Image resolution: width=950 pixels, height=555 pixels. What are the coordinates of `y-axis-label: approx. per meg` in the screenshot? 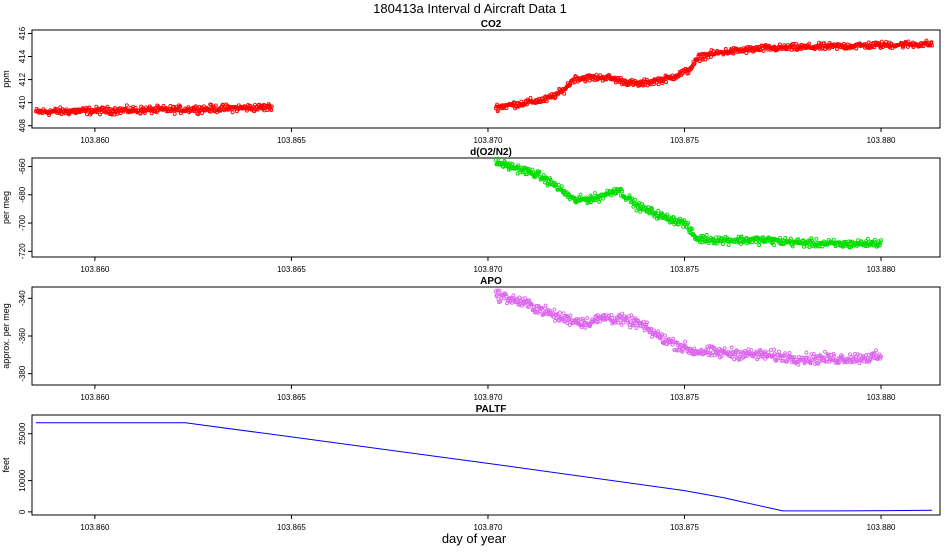 It's located at (6, 336).